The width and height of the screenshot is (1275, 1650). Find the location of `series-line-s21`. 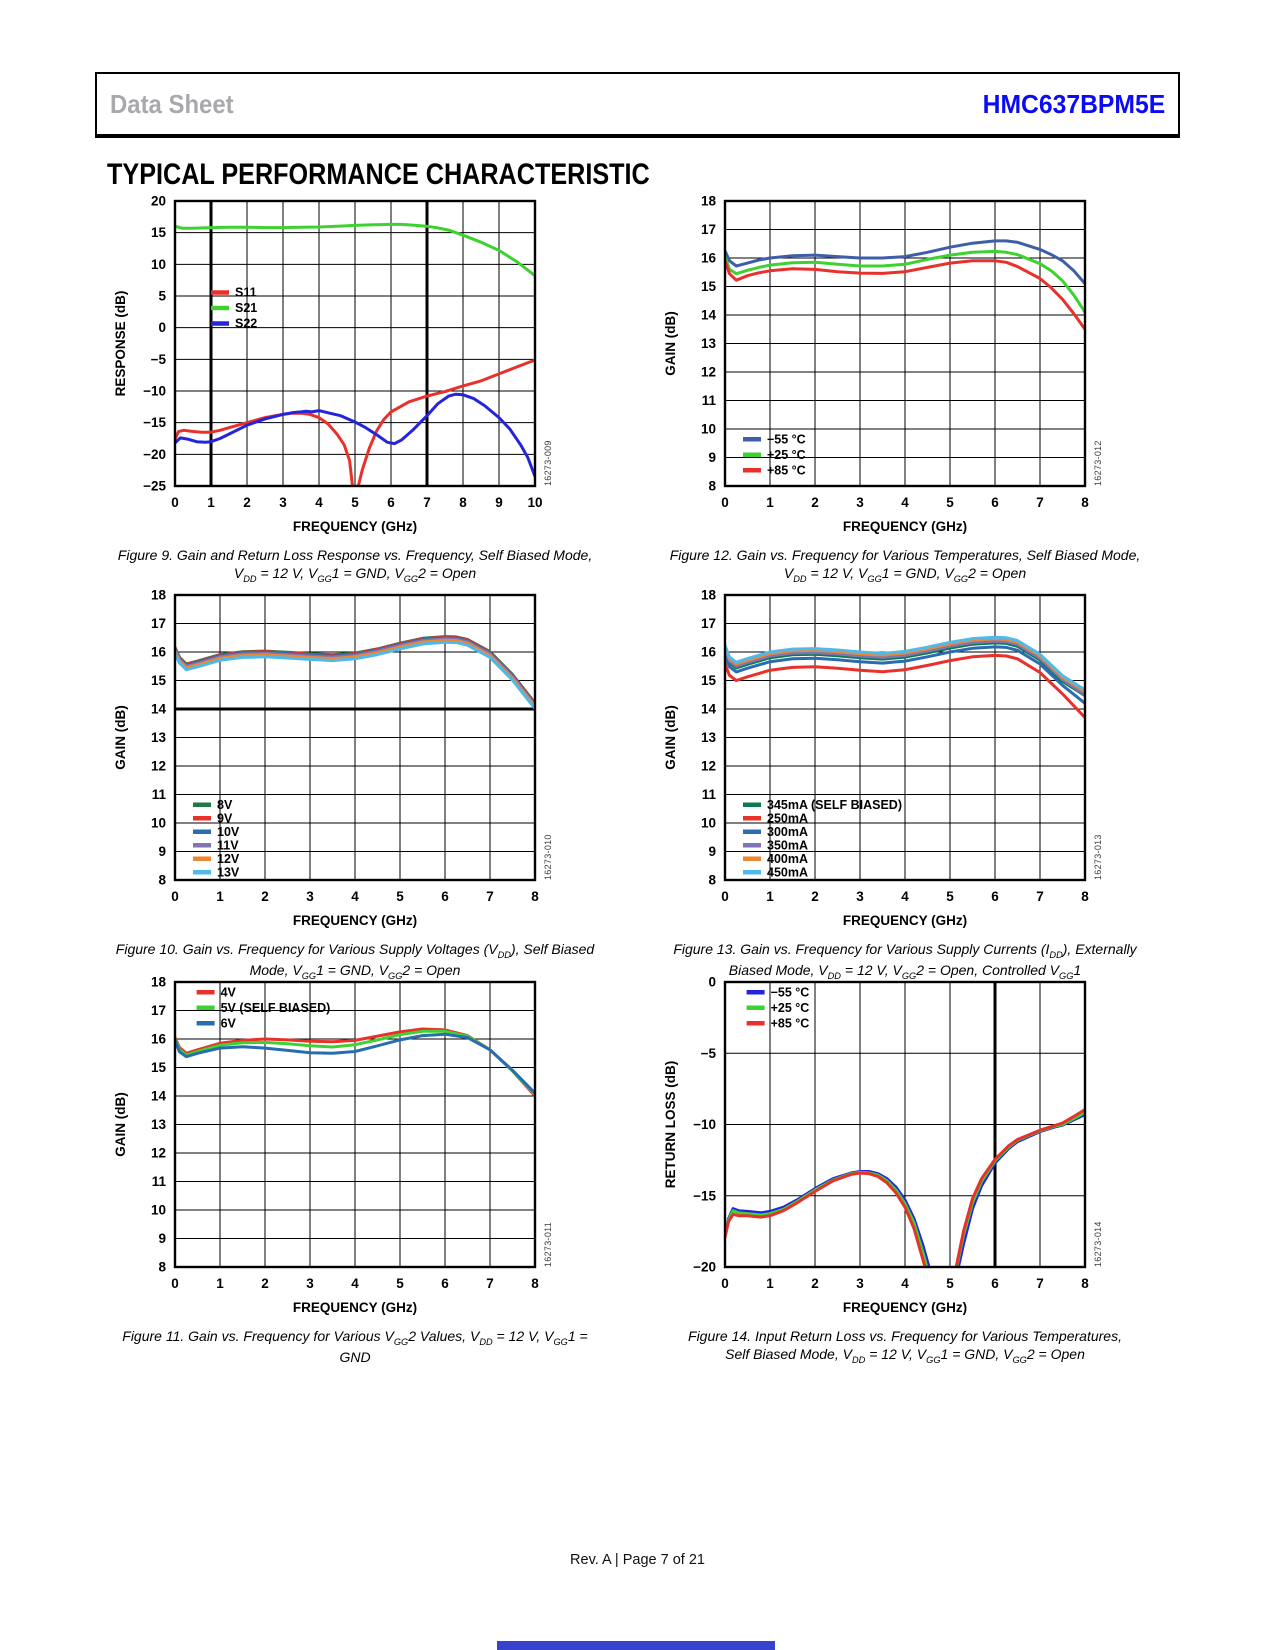

series-line-s21 is located at coordinates (355, 250).